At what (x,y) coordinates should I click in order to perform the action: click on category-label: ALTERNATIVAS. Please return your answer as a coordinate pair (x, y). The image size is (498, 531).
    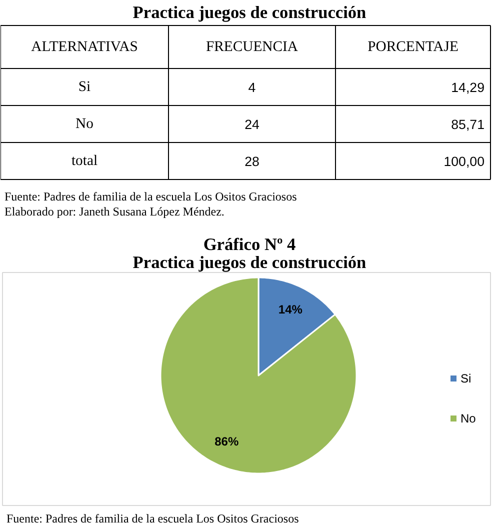
    Looking at the image, I should click on (84, 47).